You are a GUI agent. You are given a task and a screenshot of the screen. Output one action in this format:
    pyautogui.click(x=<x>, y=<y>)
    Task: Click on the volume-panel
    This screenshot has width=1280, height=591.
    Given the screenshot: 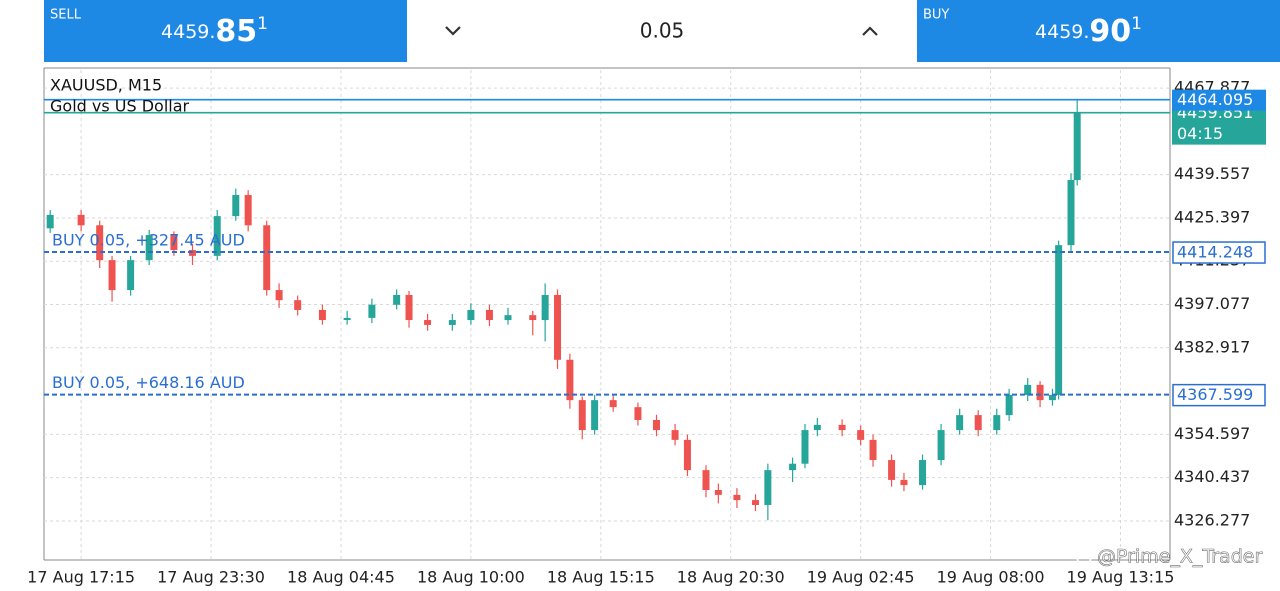 What is the action you would take?
    pyautogui.click(x=662, y=31)
    